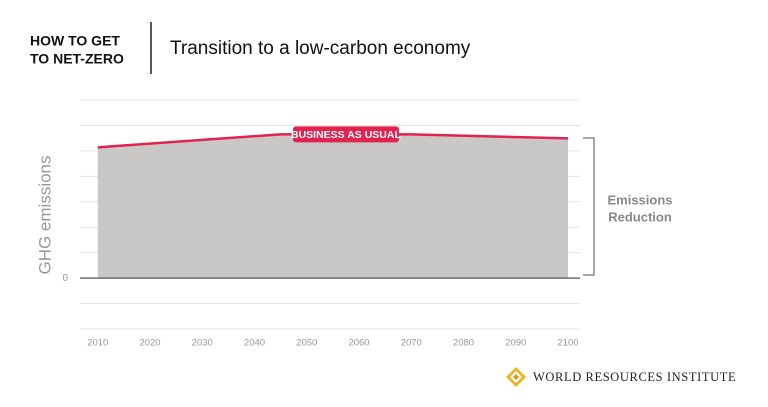 Image resolution: width=768 pixels, height=407 pixels. What do you see at coordinates (149, 343) in the screenshot?
I see `x-tick-label: 2020` at bounding box center [149, 343].